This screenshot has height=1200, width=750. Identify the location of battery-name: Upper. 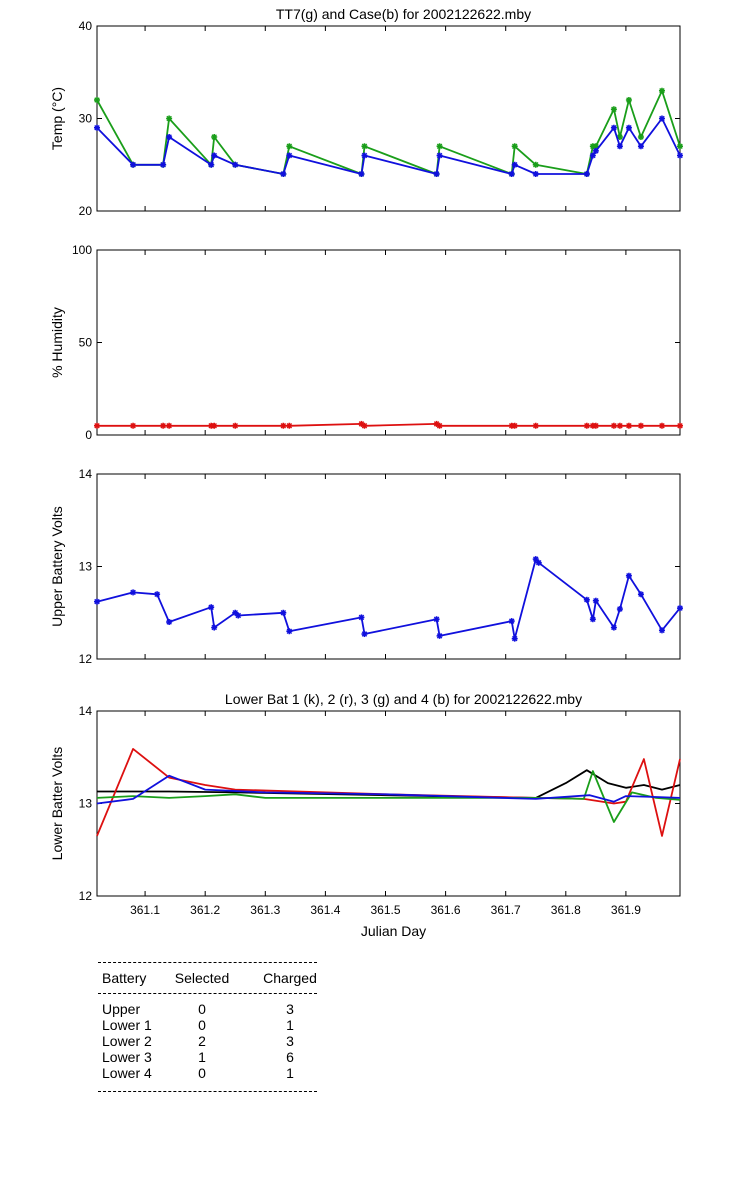
(121, 1009).